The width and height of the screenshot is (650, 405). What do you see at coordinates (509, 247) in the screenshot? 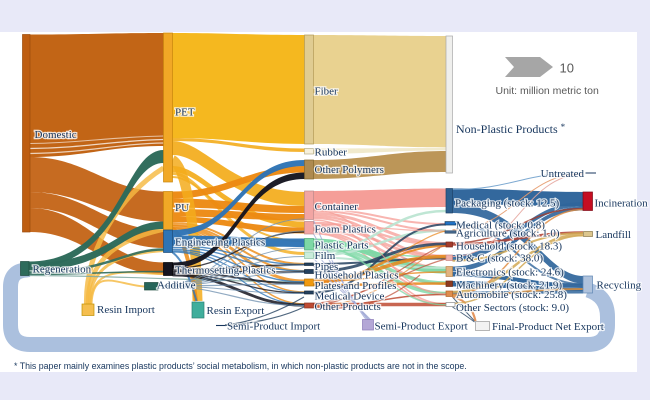
I see `svg-text: Household (stock: 18.3)` at bounding box center [509, 247].